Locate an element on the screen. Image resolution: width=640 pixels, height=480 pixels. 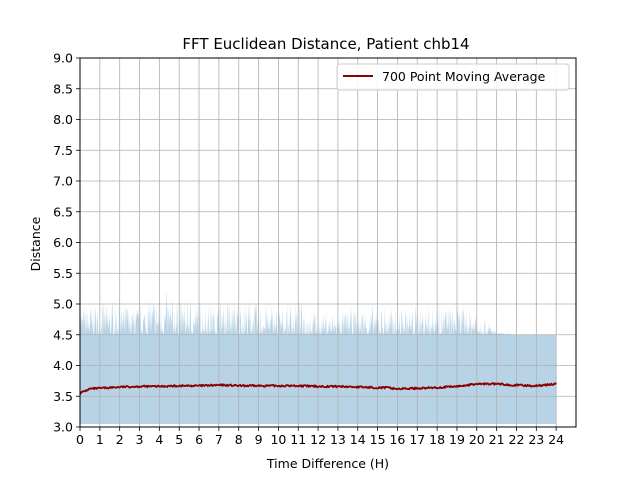
x-tick-label: 19 is located at coordinates (457, 439).